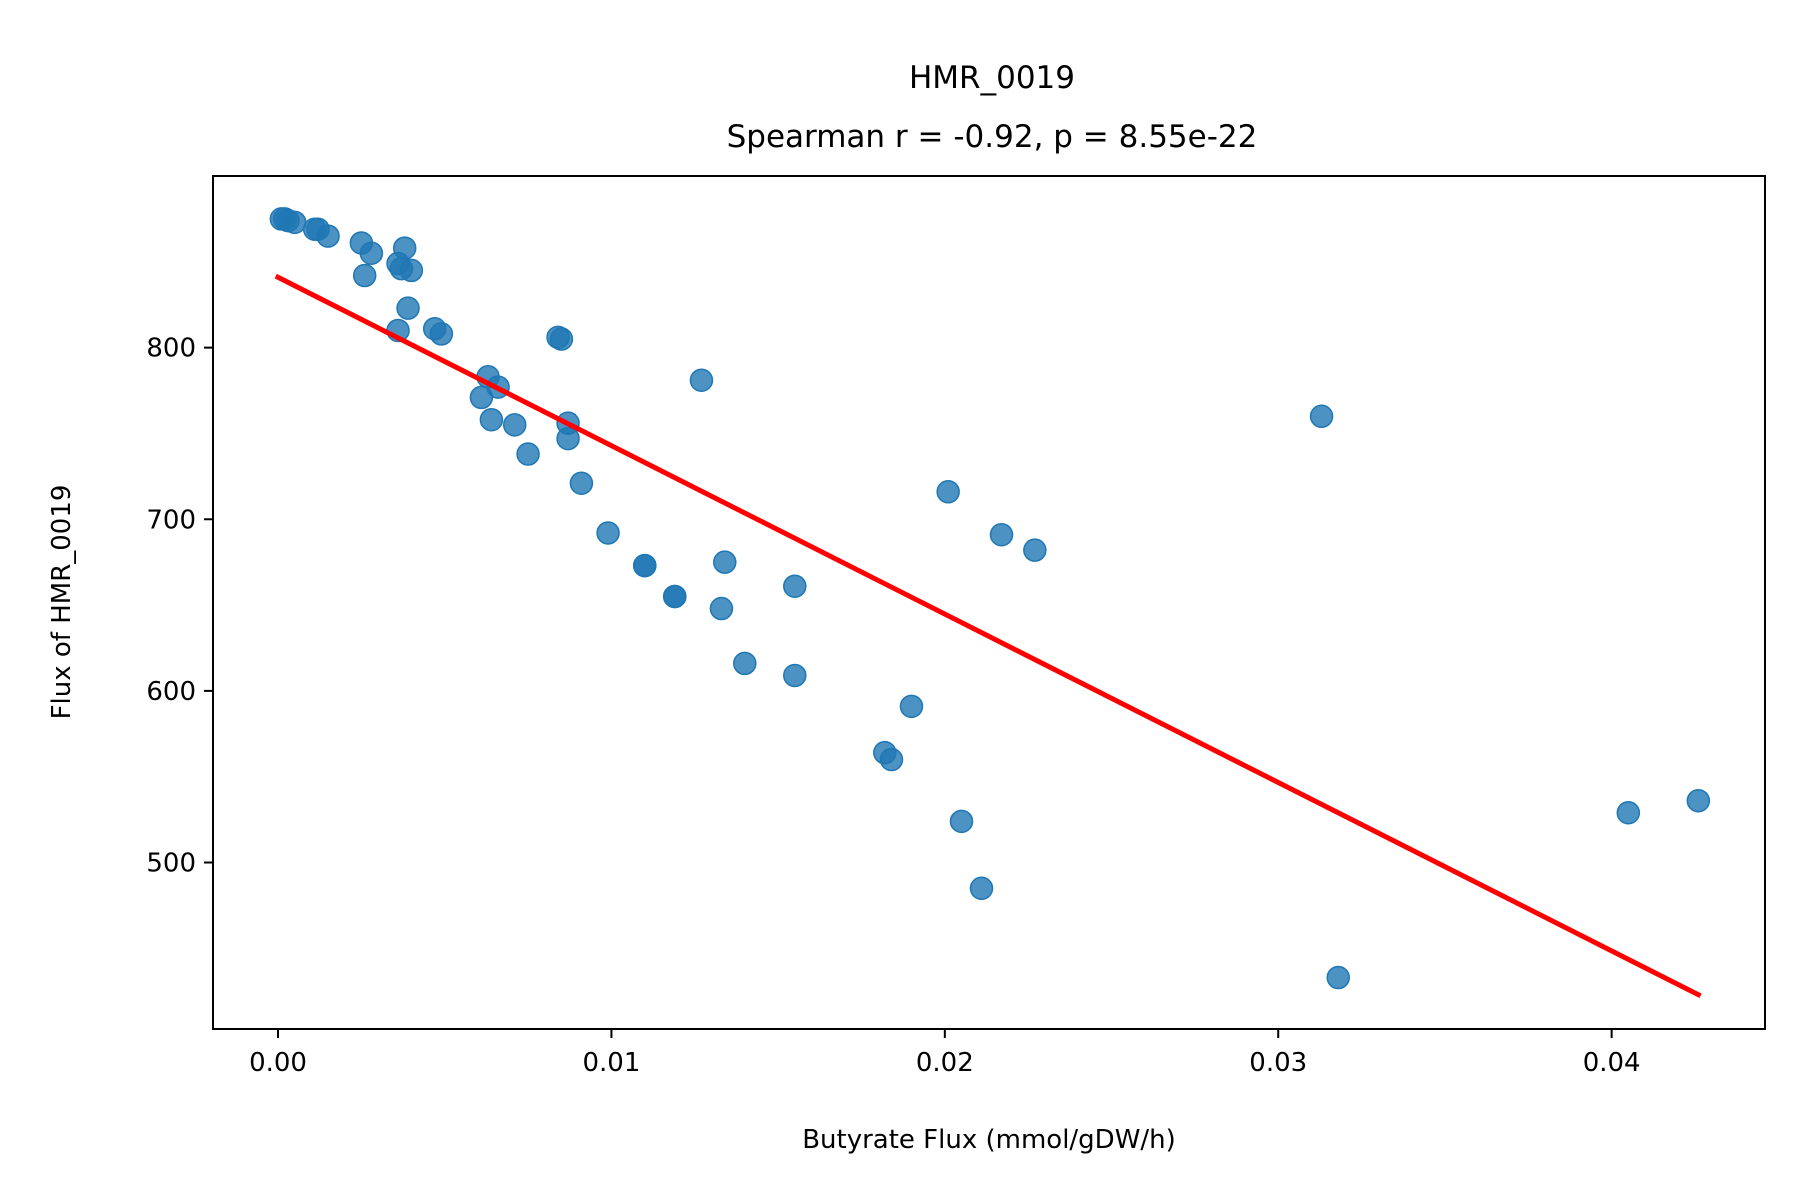 The image size is (1800, 1200). What do you see at coordinates (171, 864) in the screenshot?
I see `y-tick-label: 500` at bounding box center [171, 864].